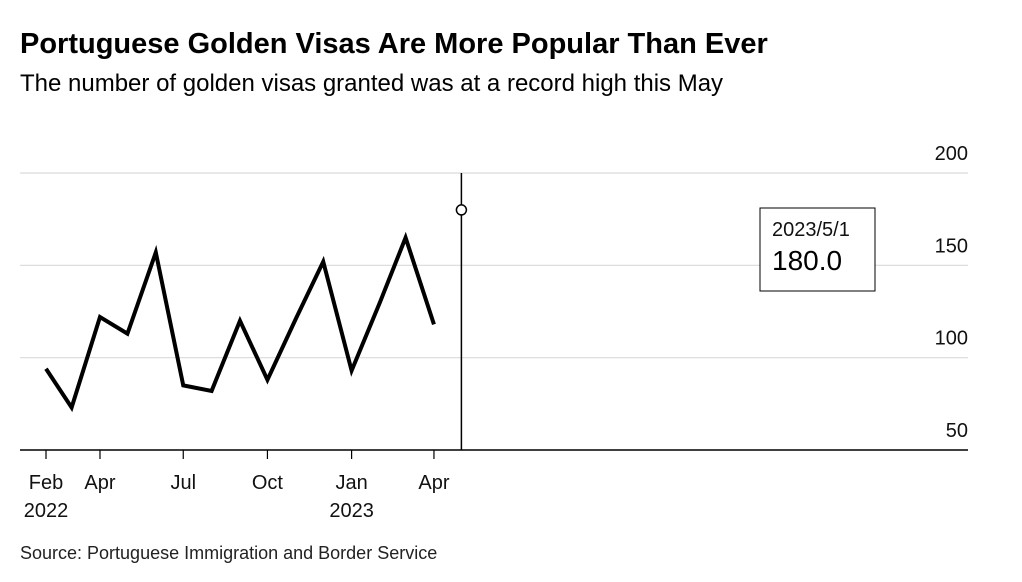  What do you see at coordinates (951, 246) in the screenshot?
I see `y-tick-label: 150` at bounding box center [951, 246].